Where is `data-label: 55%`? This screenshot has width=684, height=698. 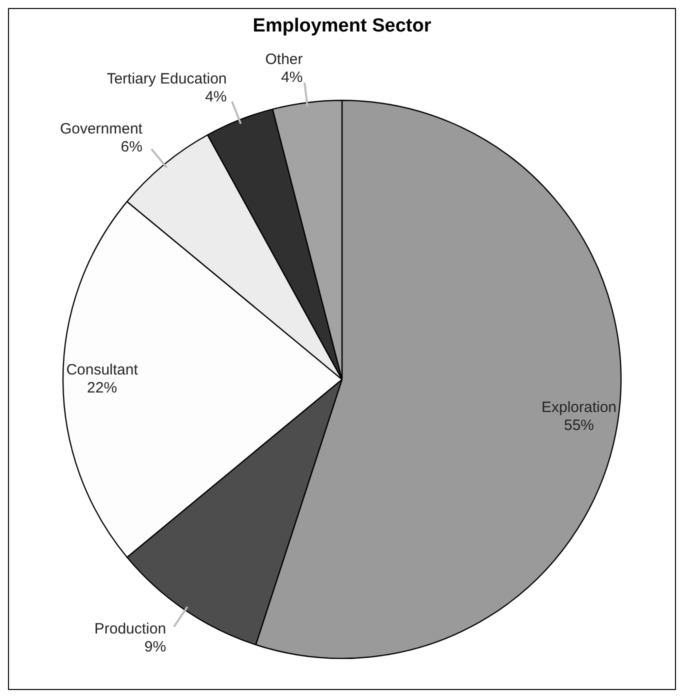 data-label: 55% is located at coordinates (579, 425).